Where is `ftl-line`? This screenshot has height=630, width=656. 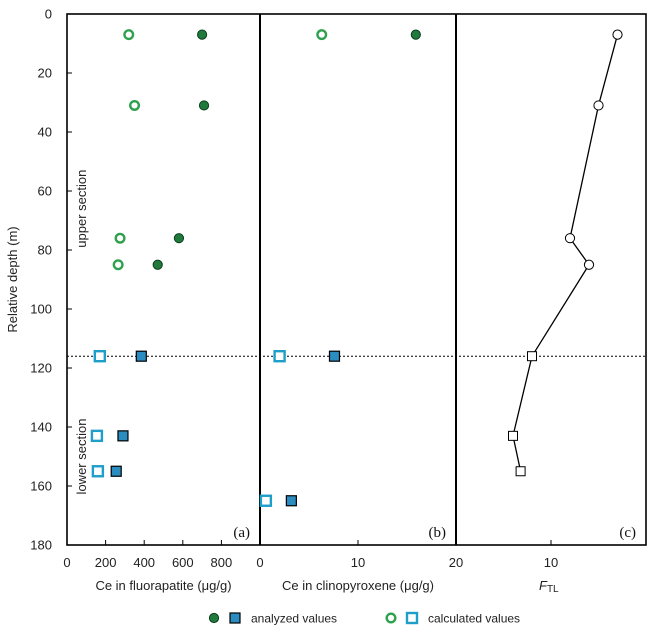
ftl-line is located at coordinates (565, 253).